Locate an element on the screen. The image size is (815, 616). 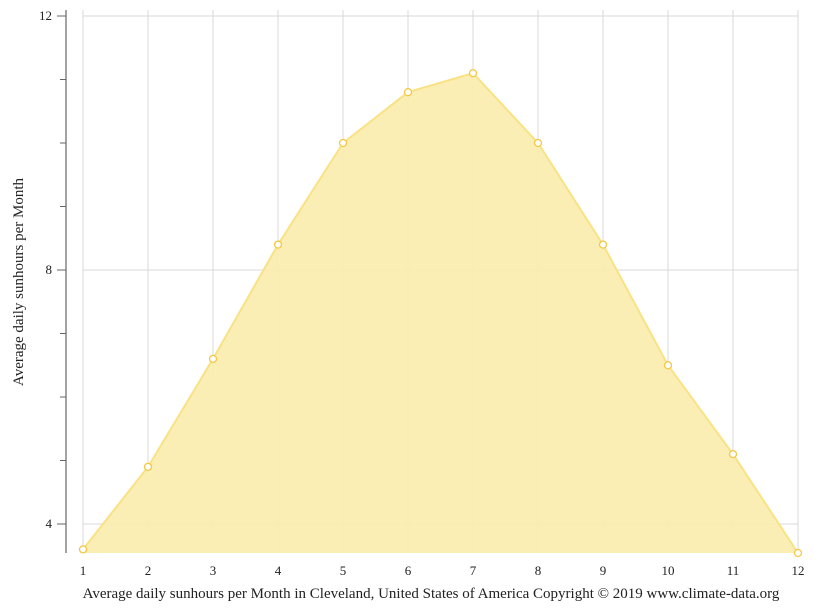
x-tick-label: 12 is located at coordinates (798, 570).